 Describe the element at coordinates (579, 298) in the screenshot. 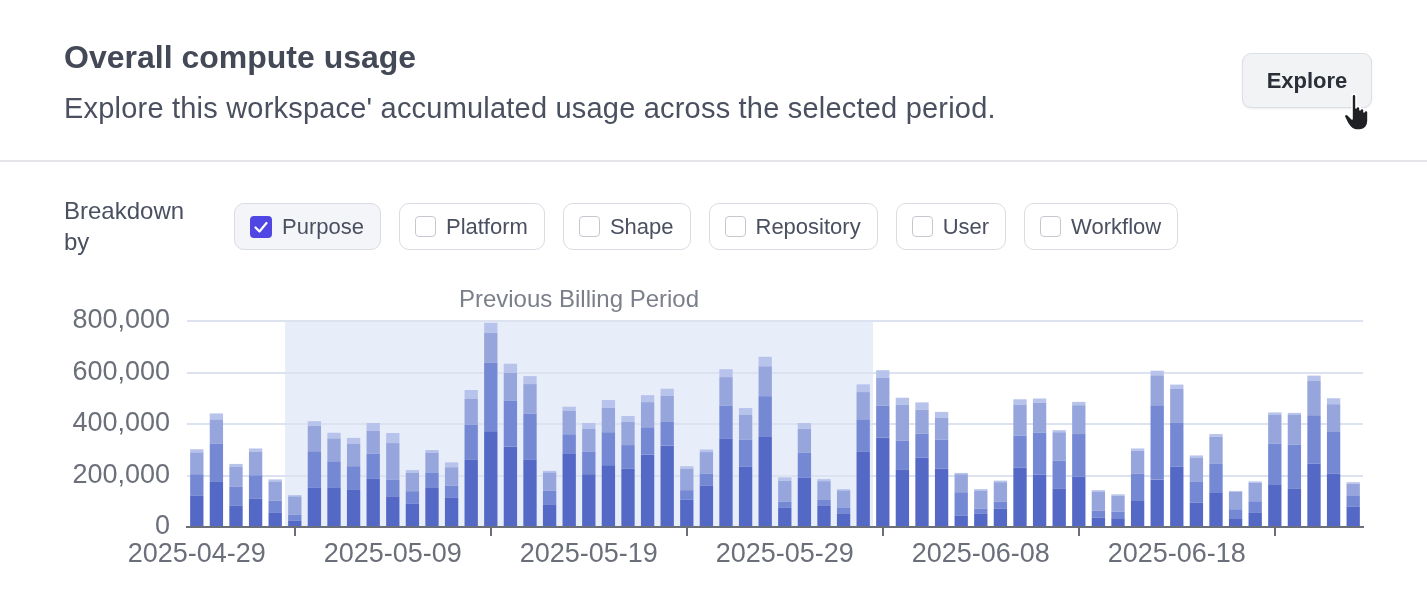

I see `band-label: Previous Billing Period` at that location.